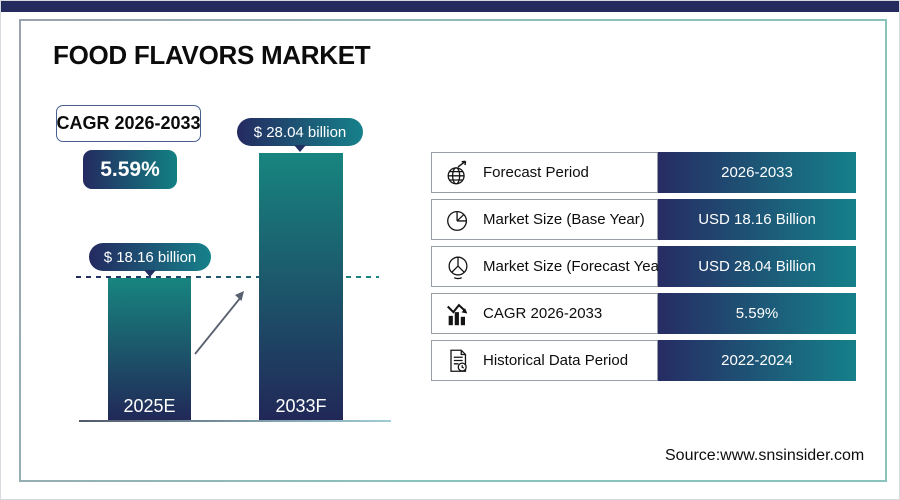  I want to click on table-row-value: 5.59%, so click(757, 313).